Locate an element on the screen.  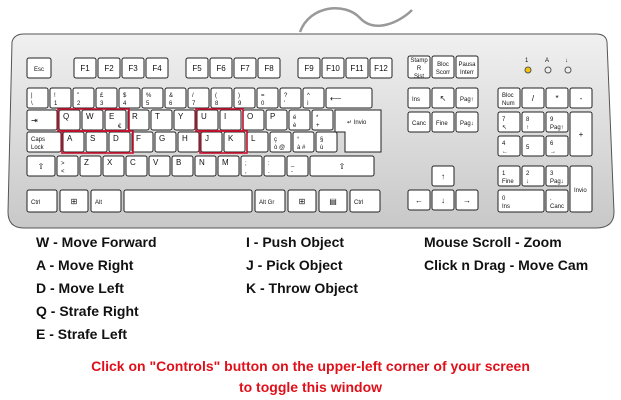
key-u-grave-label: ù is located at coordinates (321, 148).